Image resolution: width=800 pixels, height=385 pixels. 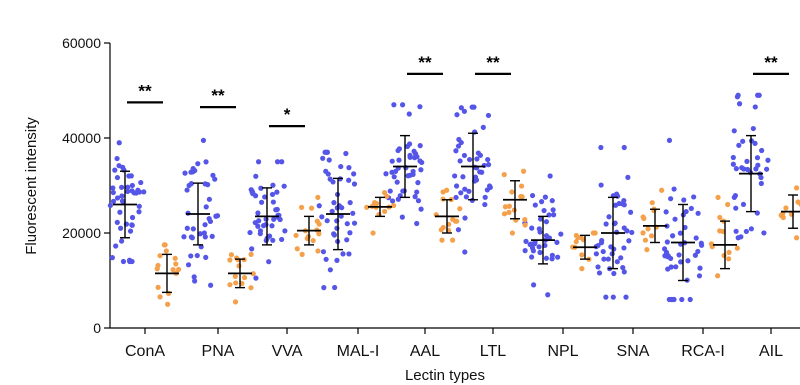 I want to click on x-tick-label: RCA-I, so click(x=703, y=351).